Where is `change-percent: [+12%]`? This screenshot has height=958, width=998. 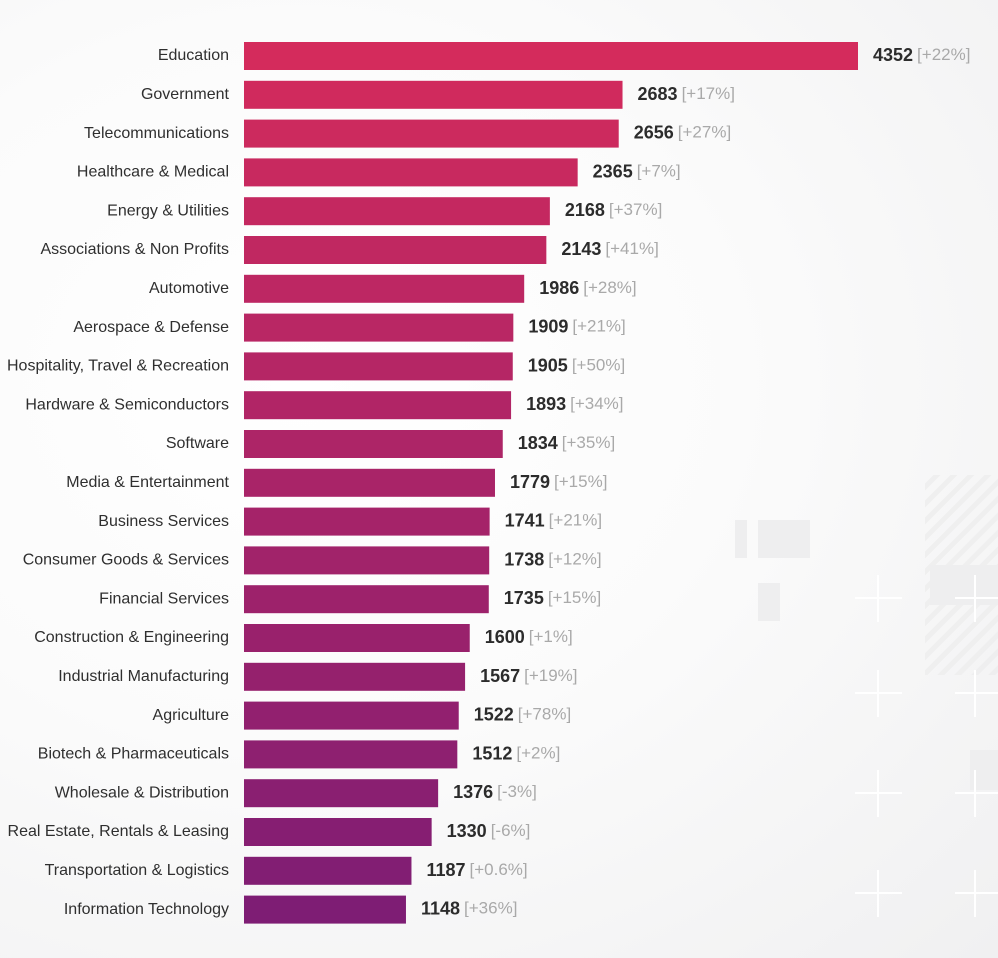
change-percent: [+12%] is located at coordinates (574, 559).